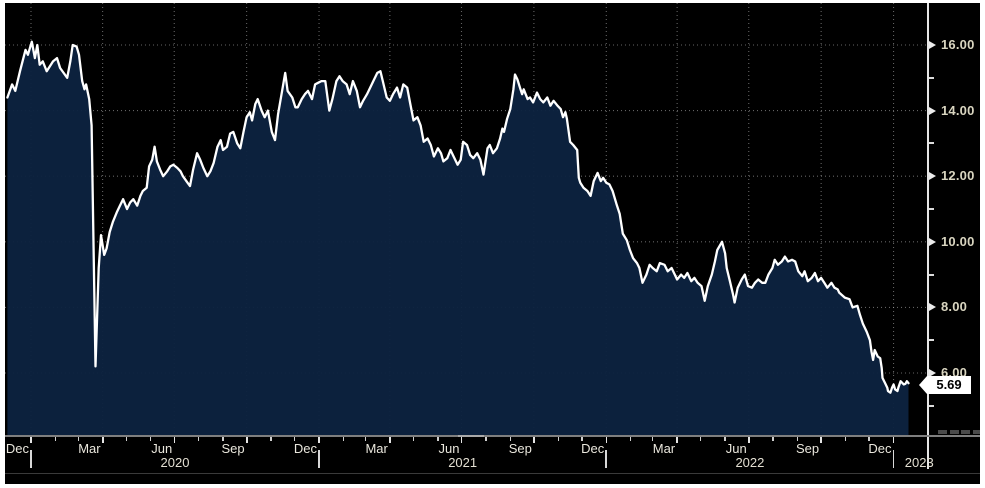  What do you see at coordinates (958, 241) in the screenshot?
I see `y-axis-label: 10.00` at bounding box center [958, 241].